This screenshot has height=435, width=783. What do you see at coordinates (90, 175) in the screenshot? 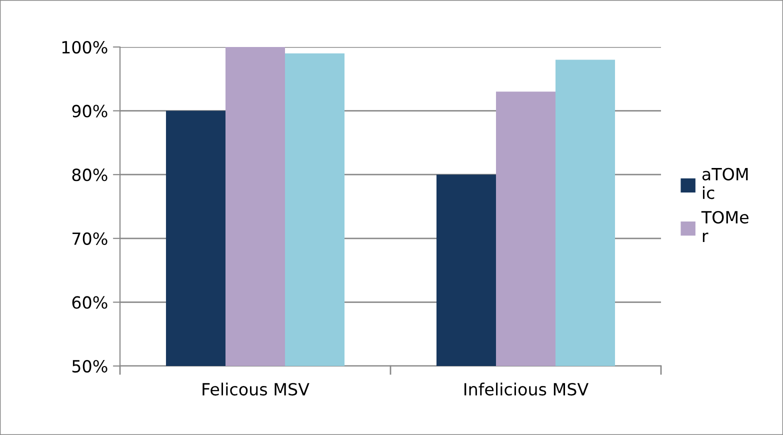
I see `y-tick-label: 80%` at bounding box center [90, 175].